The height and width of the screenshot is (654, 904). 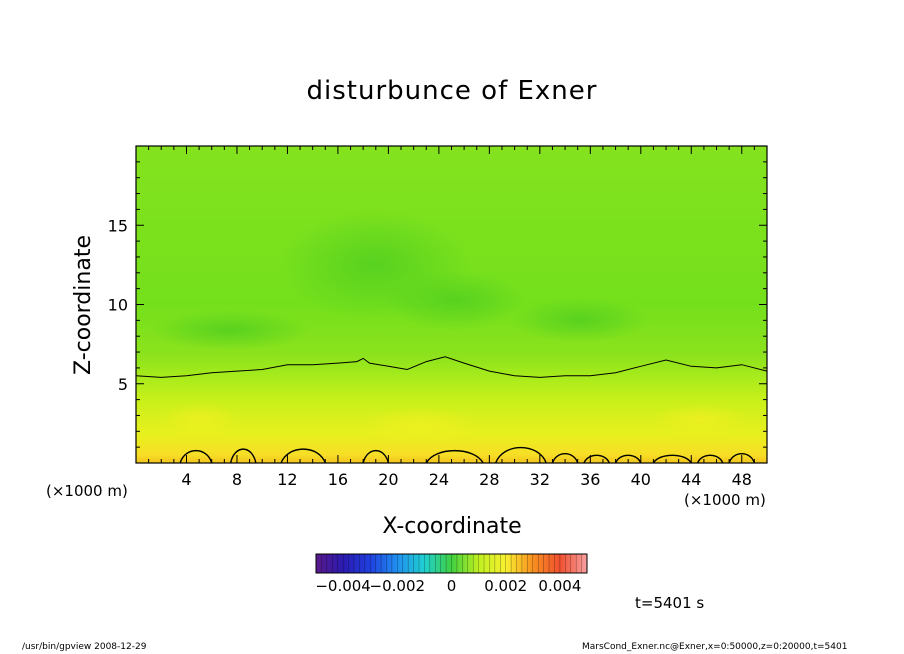 What do you see at coordinates (742, 479) in the screenshot?
I see `x-tick-label: 48` at bounding box center [742, 479].